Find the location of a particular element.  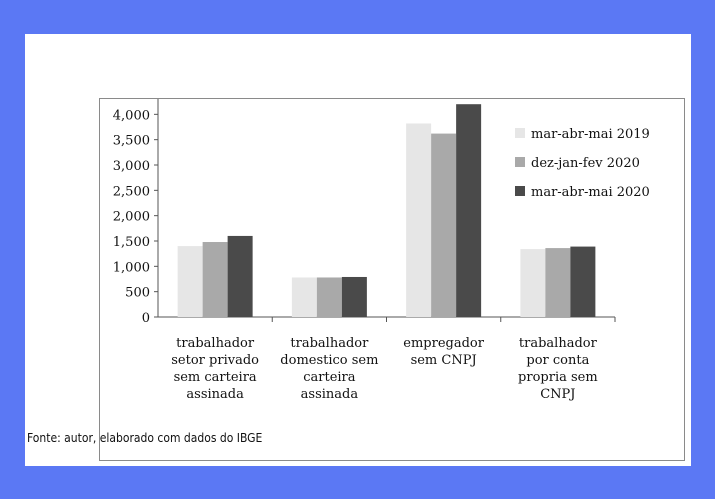

x-tick-label-line: por conta is located at coordinates (557, 360).